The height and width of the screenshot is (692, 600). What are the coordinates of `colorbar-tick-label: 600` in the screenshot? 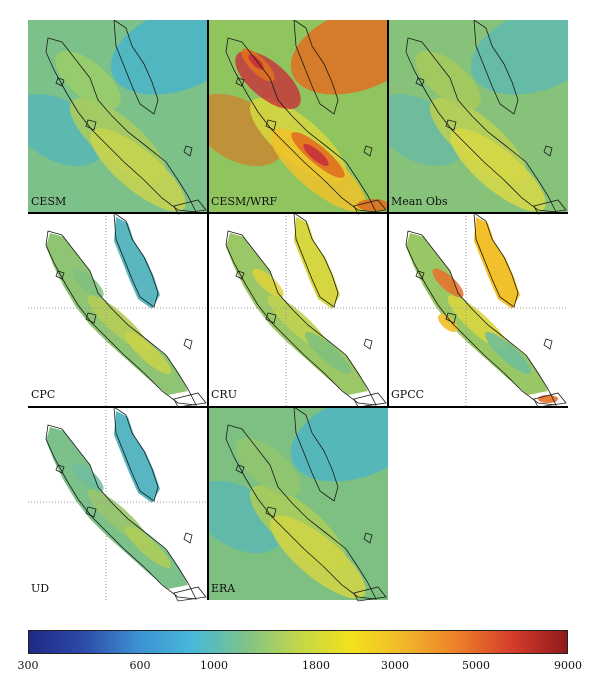 It's located at (140, 665).